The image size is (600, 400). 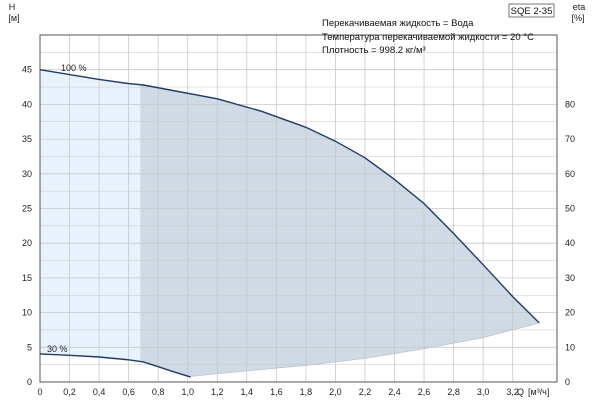 I want to click on y-left-tick-label: 10, so click(x=27, y=313).